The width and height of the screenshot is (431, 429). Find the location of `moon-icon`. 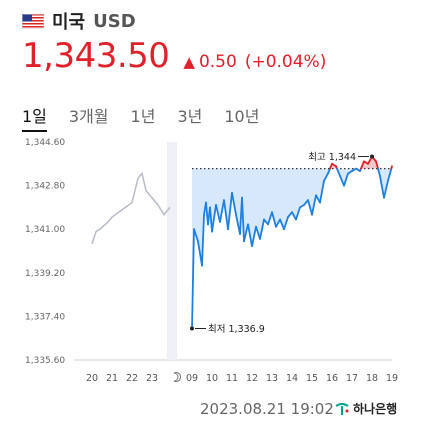

moon-icon is located at coordinates (177, 377).